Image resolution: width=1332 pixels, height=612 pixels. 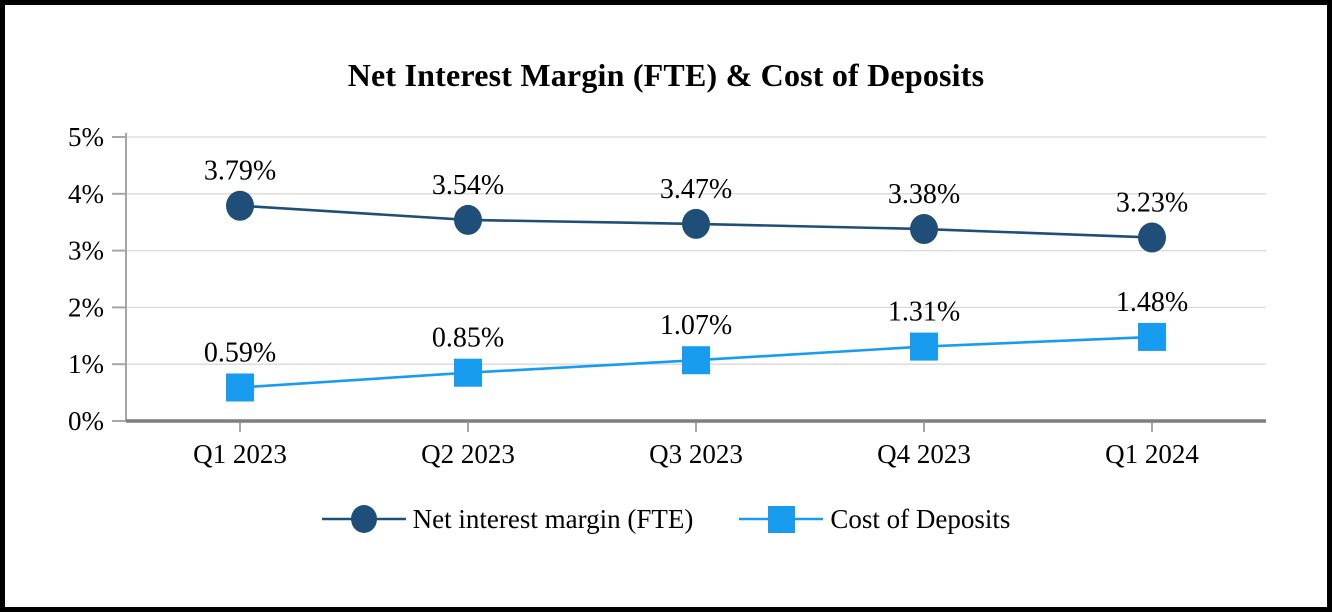 What do you see at coordinates (920, 518) in the screenshot?
I see `legend-label-cost-of-deposits: Cost of Deposits` at bounding box center [920, 518].